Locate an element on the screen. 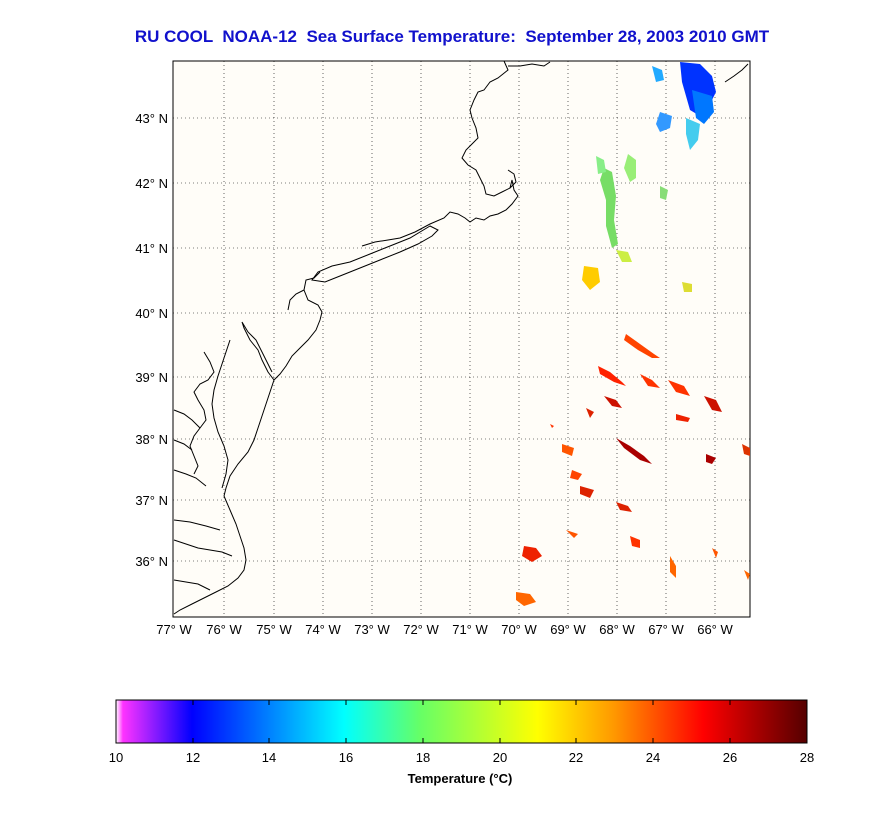 Image resolution: width=892 pixels, height=825 pixels. lon-label: 75° W is located at coordinates (274, 629).